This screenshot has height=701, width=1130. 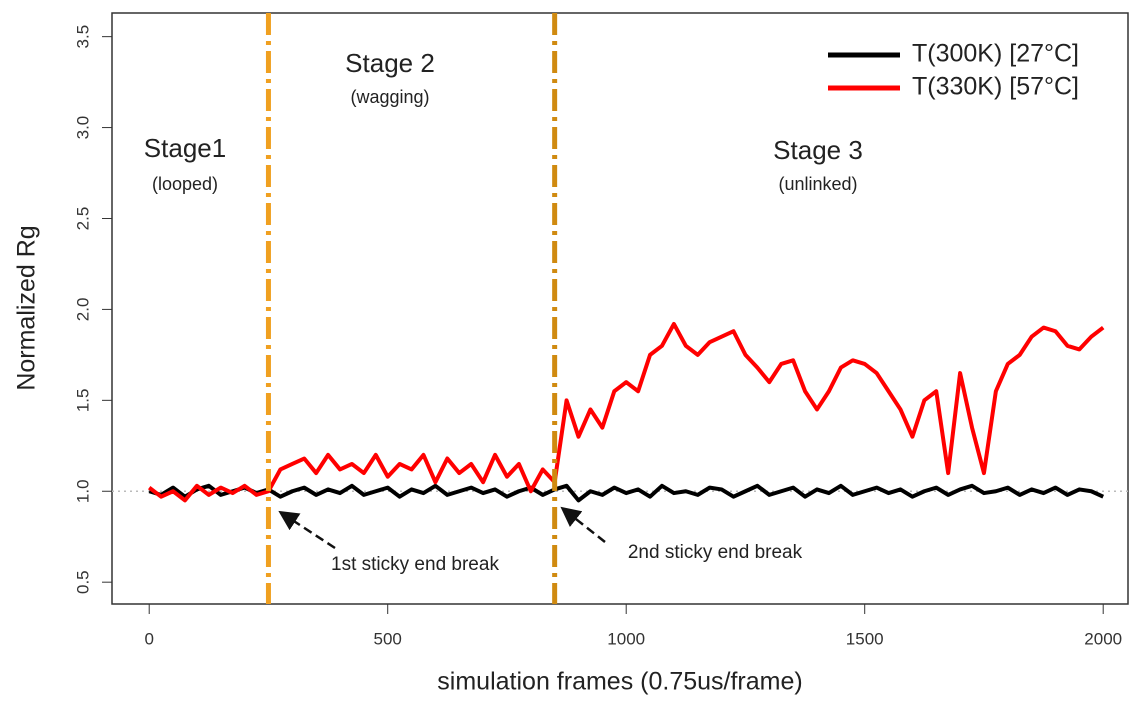 What do you see at coordinates (82, 37) in the screenshot?
I see `y-tick-label: 3.5` at bounding box center [82, 37].